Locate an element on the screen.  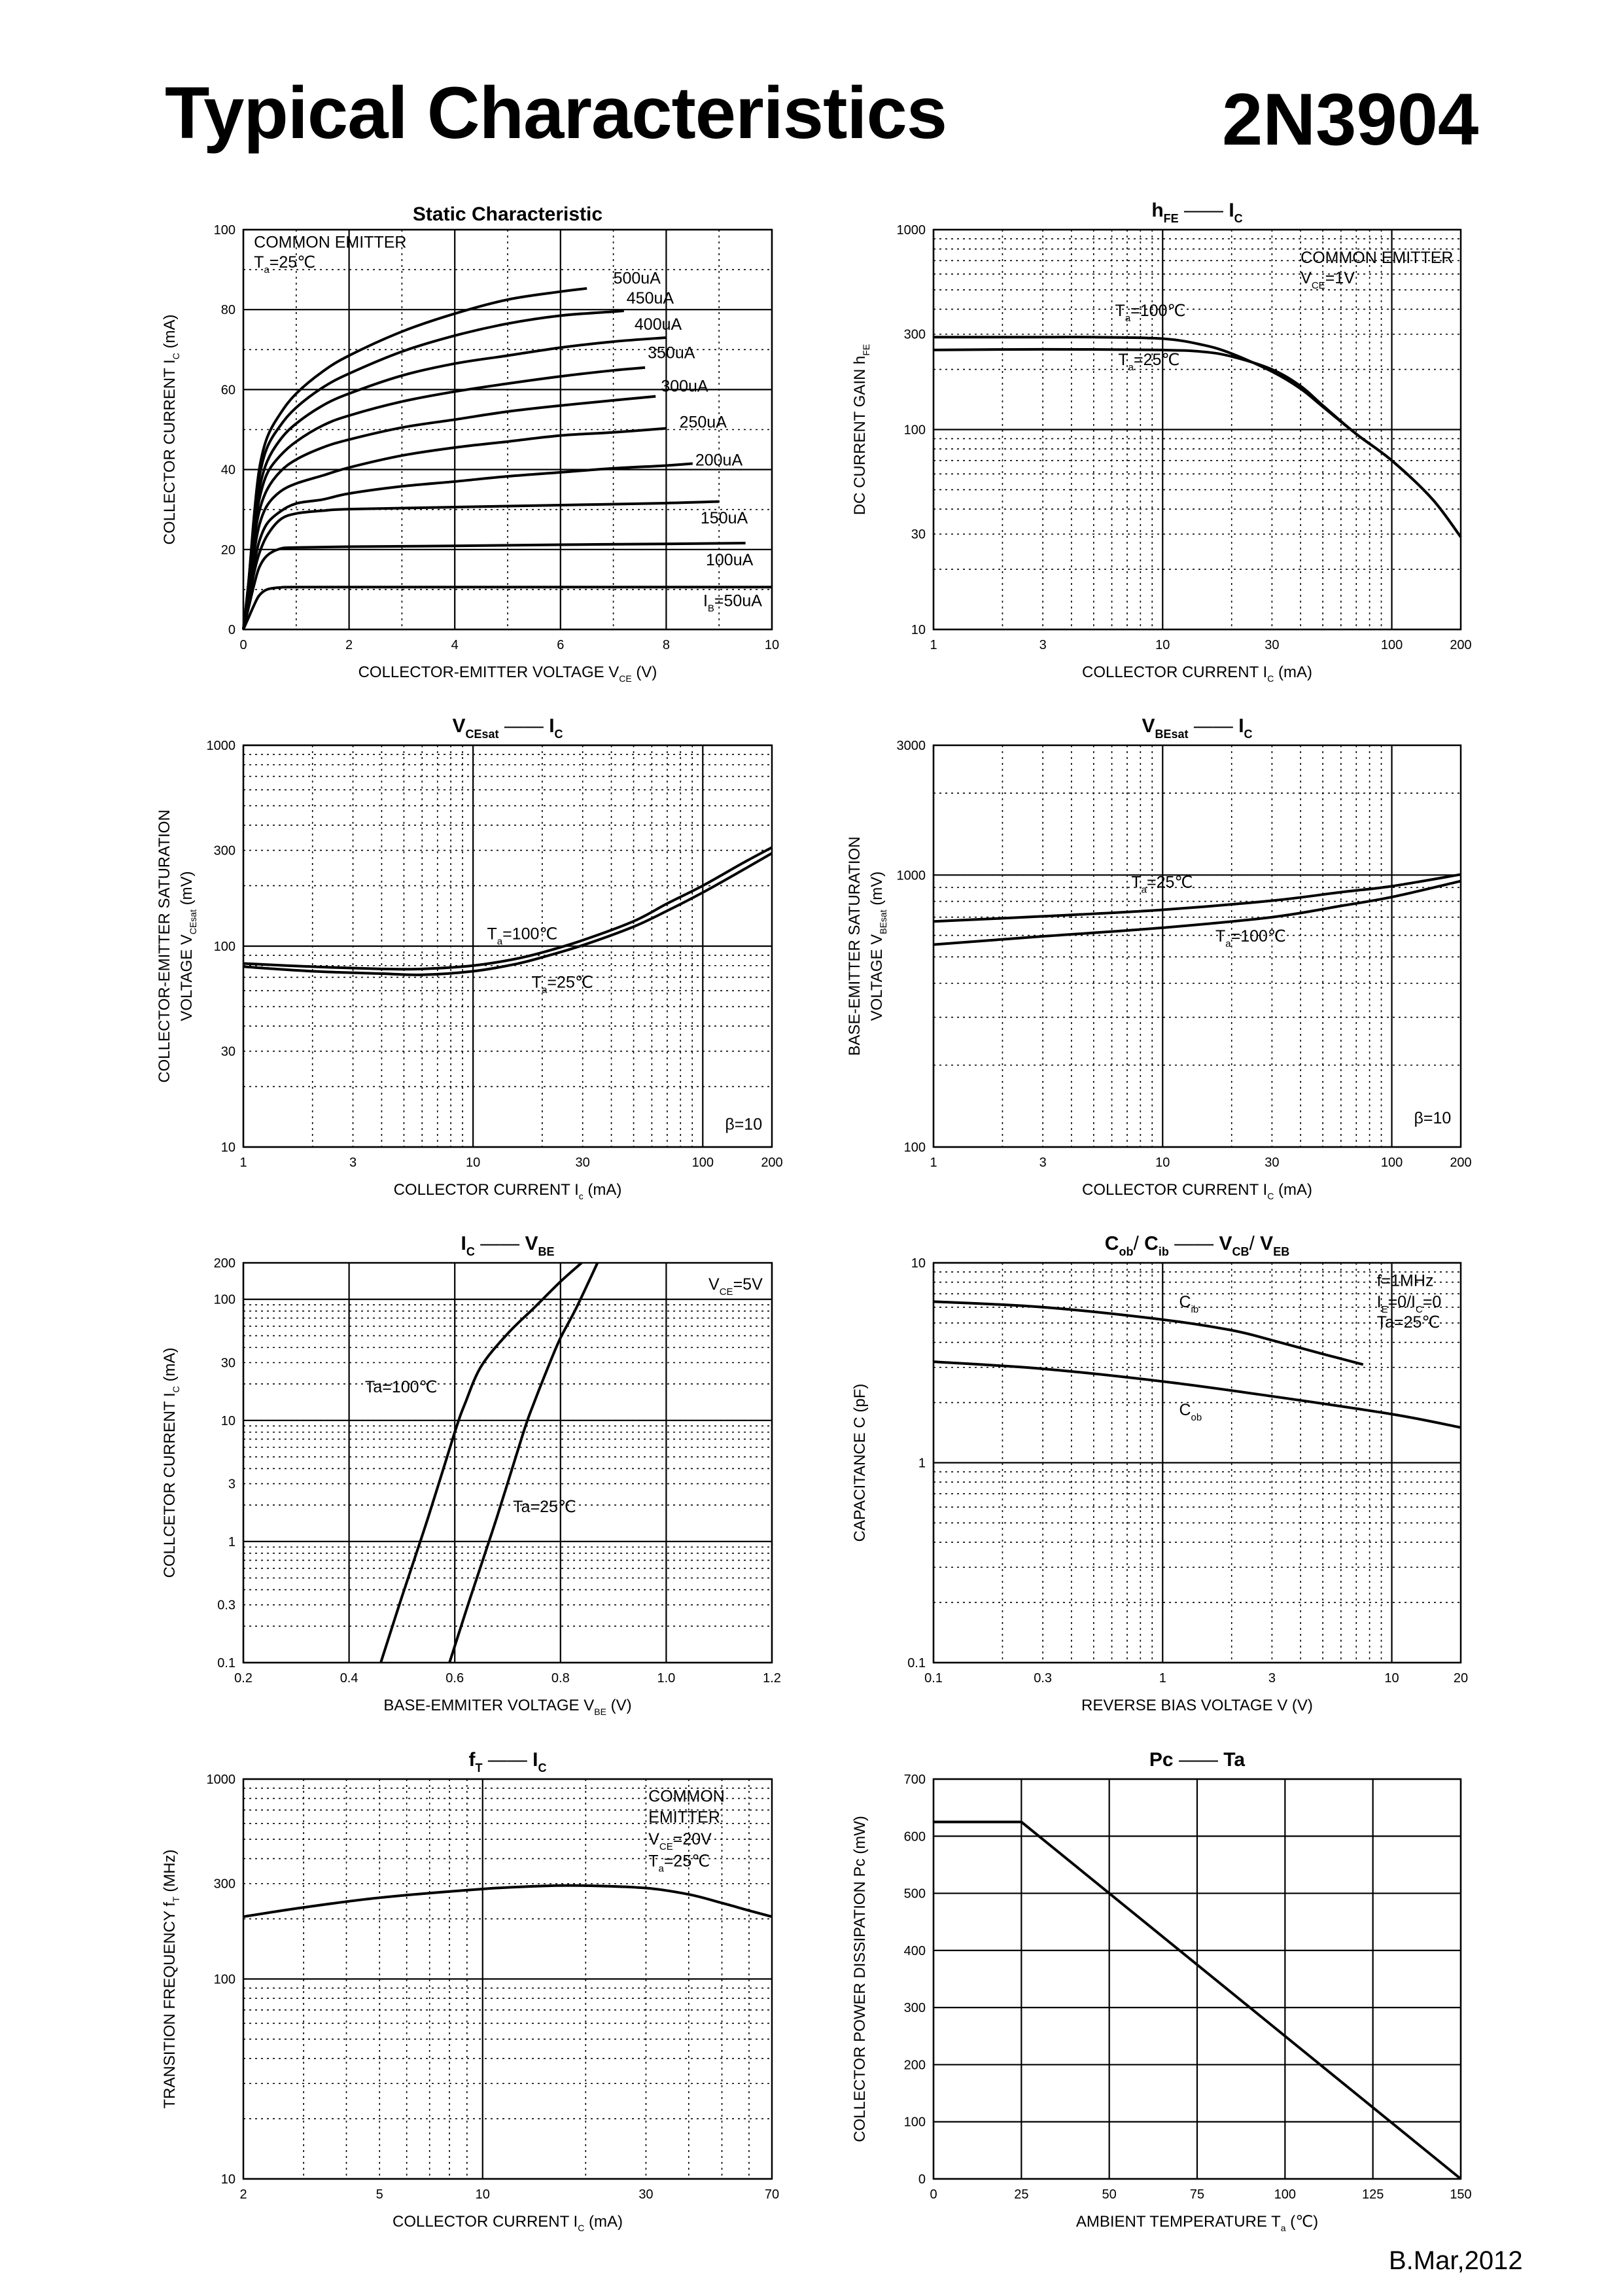
x-tick-label: 0.8 is located at coordinates (560, 1679).